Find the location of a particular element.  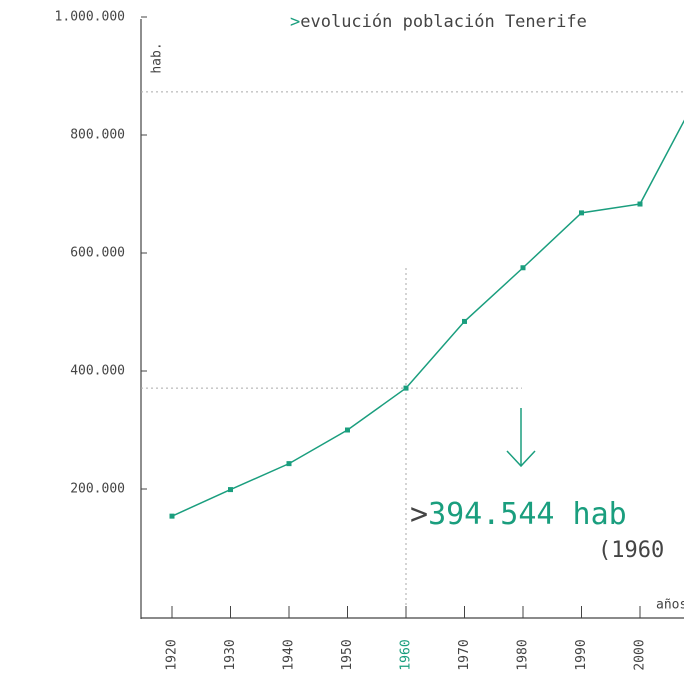

y-tick-label: 200.000 is located at coordinates (97, 489).